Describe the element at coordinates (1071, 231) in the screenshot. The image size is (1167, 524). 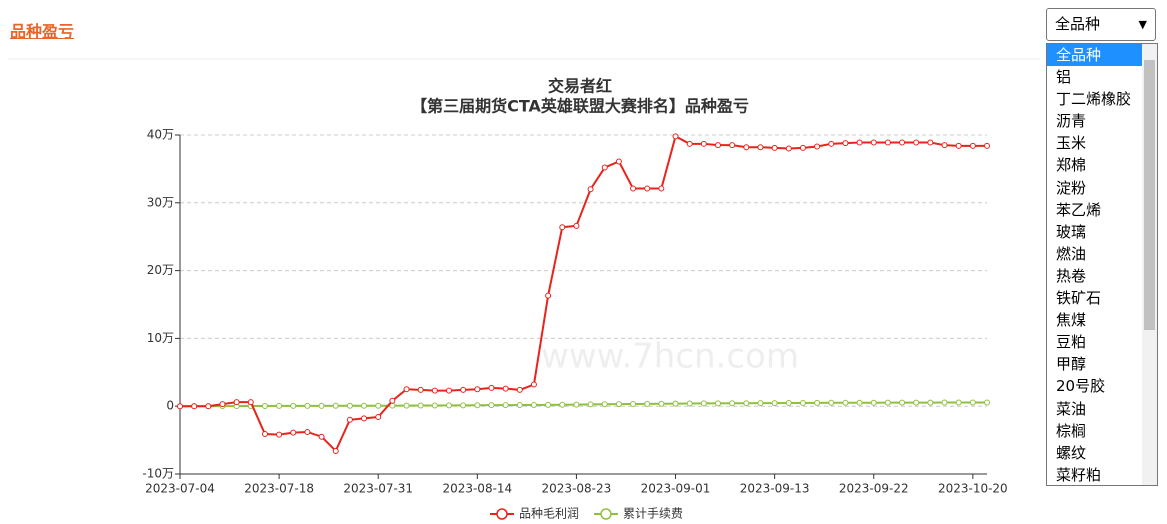
I see `option: 玻璃` at that location.